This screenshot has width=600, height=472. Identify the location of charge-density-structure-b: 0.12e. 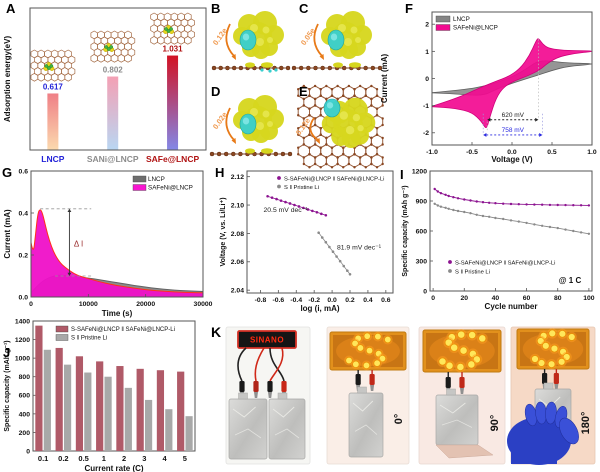
(251, 42).